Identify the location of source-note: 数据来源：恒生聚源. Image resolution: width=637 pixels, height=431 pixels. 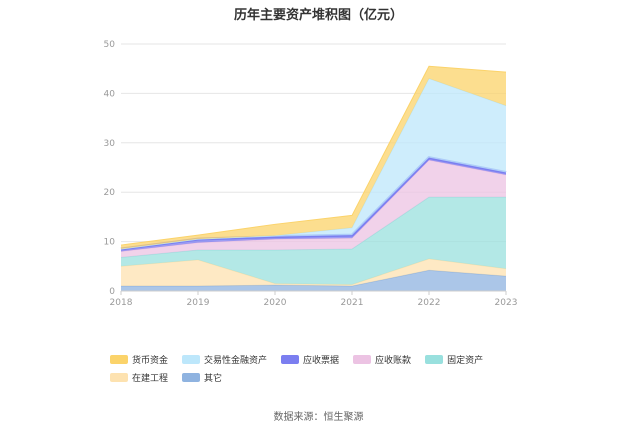
(318, 417).